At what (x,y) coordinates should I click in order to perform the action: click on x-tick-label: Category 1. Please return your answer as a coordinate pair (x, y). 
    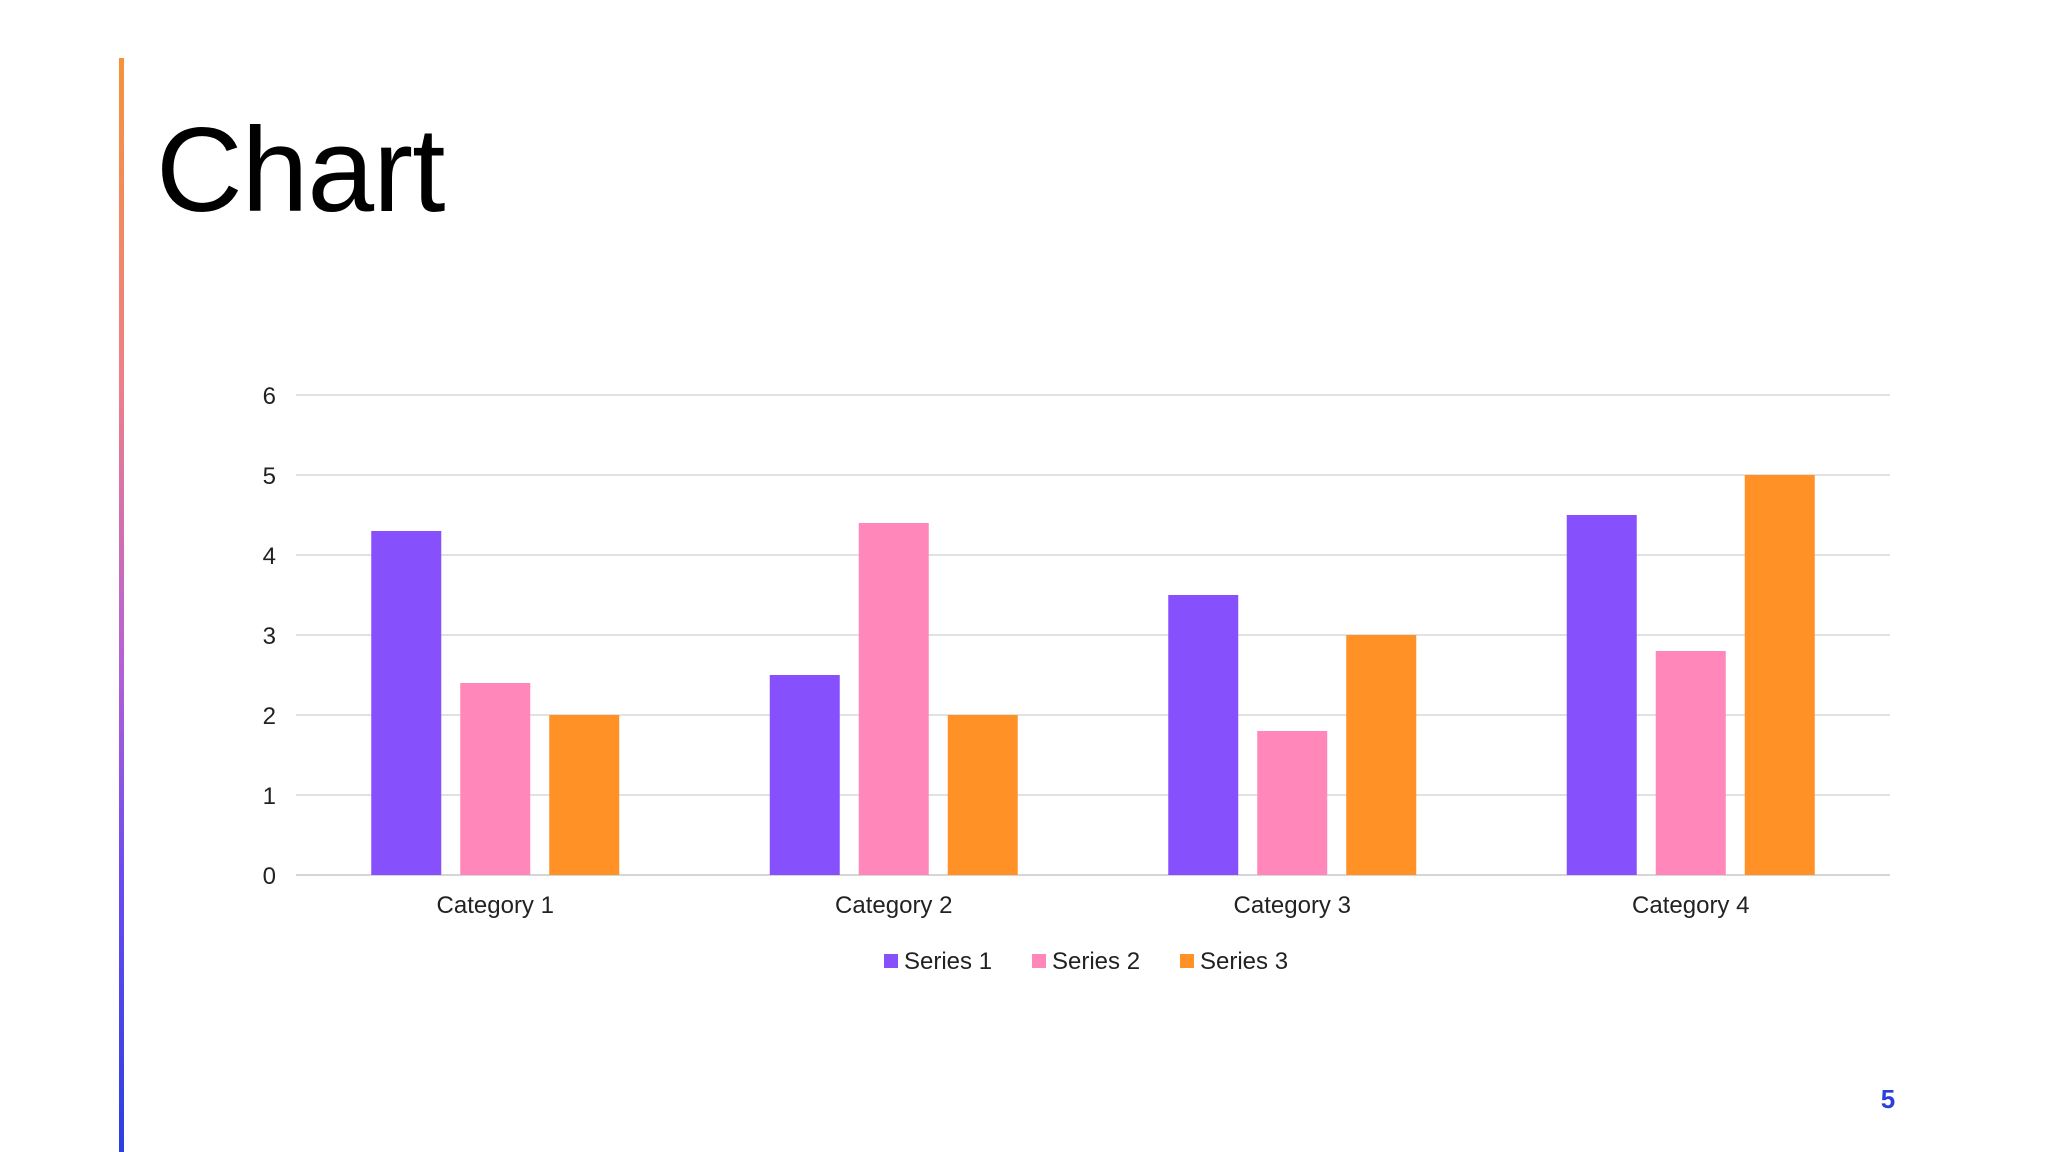
    Looking at the image, I should click on (495, 905).